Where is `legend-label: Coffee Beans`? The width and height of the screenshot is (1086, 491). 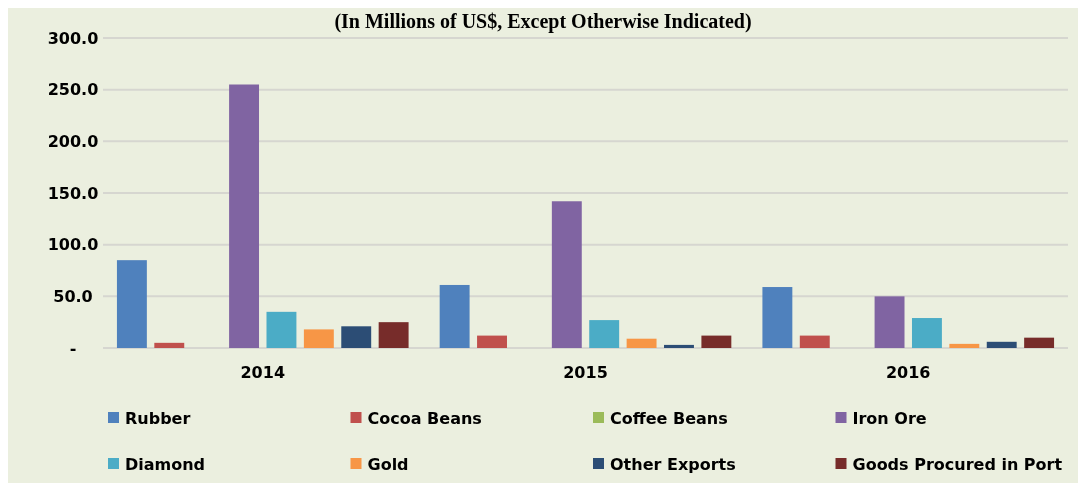 legend-label: Coffee Beans is located at coordinates (669, 418).